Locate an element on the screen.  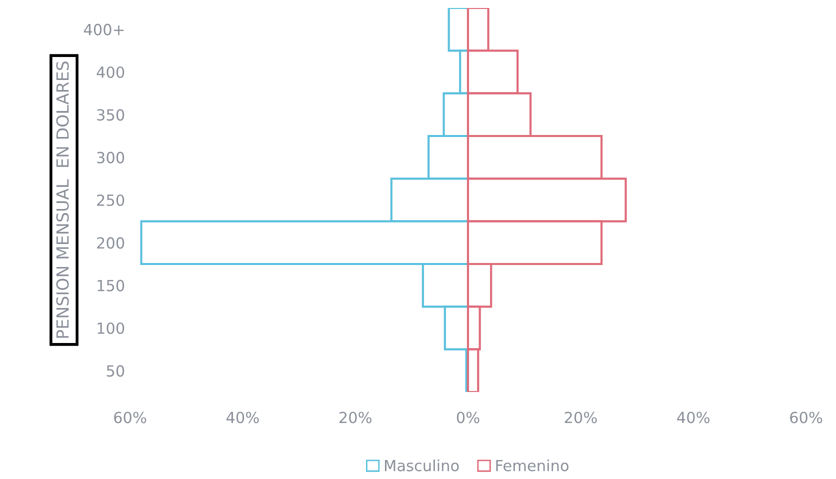
y-axis-title: PENSION MENSUAL EN DOLARES is located at coordinates (62, 200).